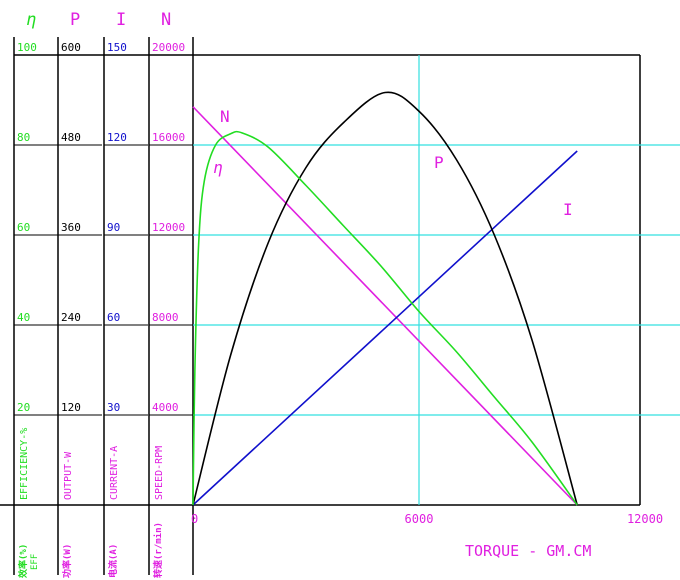 The height and width of the screenshot is (580, 680). I want to click on axis-label-eff: EFFICIENCY-%, so click(24, 464).